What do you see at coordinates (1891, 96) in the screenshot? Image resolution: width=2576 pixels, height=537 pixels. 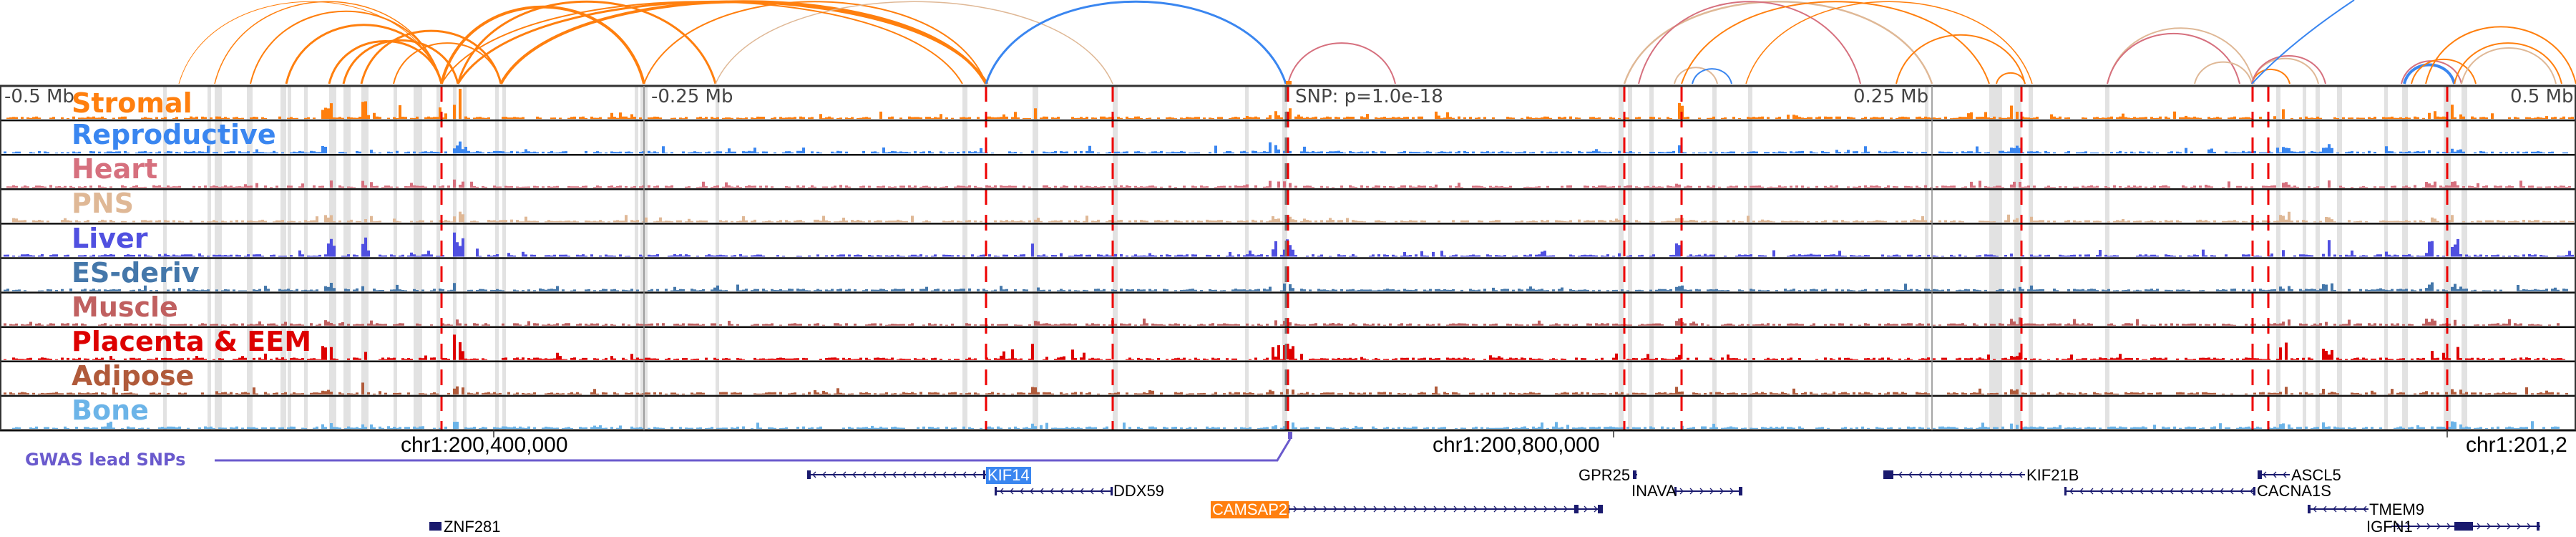 I see `distance-label-plus-0-25: 0.25 Mb` at bounding box center [1891, 96].